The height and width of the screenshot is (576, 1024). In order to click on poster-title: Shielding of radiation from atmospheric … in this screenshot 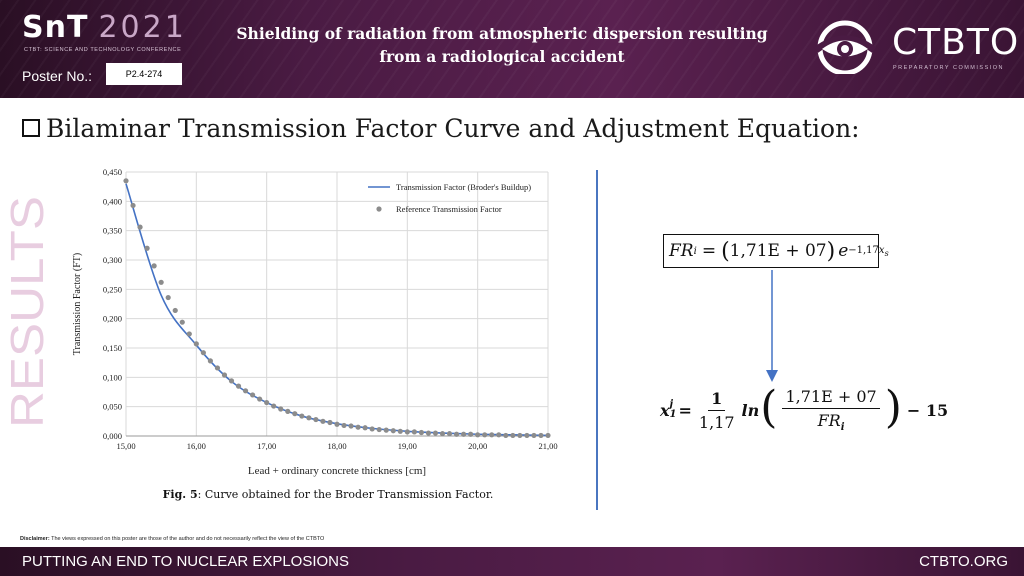, I will do `click(502, 45)`.